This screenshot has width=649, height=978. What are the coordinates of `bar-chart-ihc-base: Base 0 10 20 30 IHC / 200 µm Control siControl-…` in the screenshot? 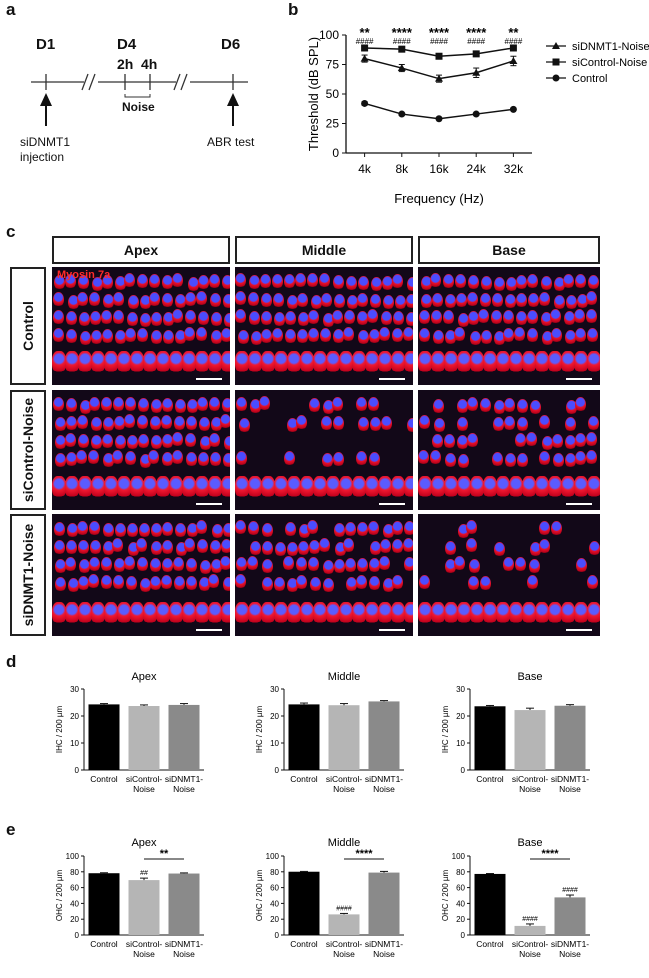 It's located at (515, 732).